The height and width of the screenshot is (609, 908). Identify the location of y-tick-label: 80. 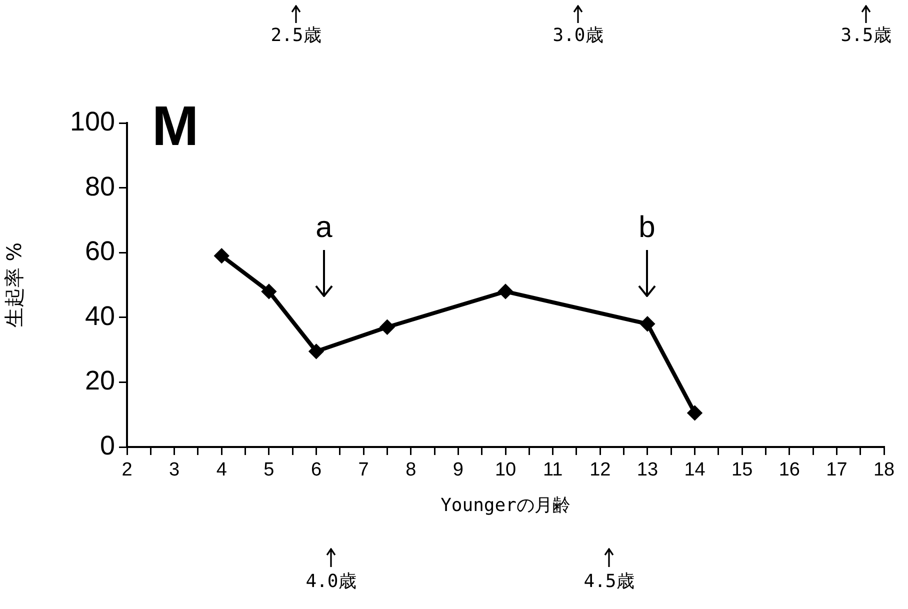
(99, 186).